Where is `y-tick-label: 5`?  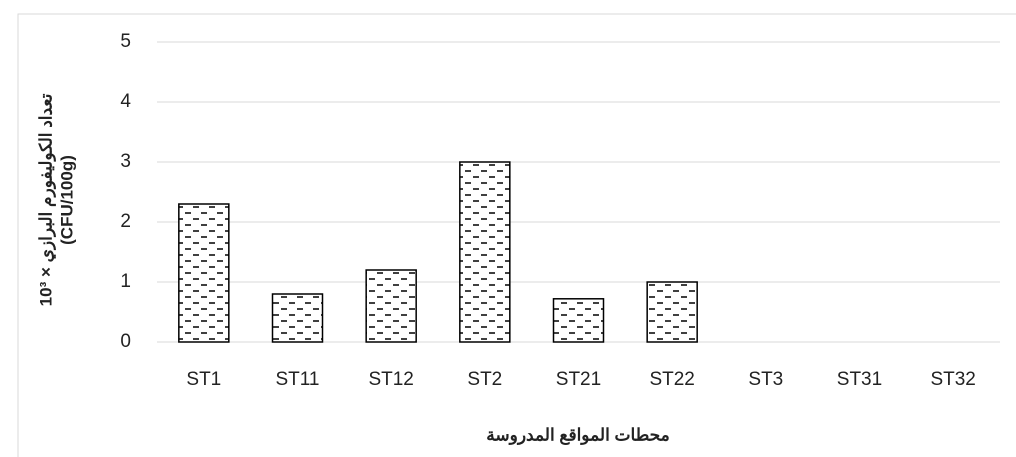 y-tick-label: 5 is located at coordinates (125, 41).